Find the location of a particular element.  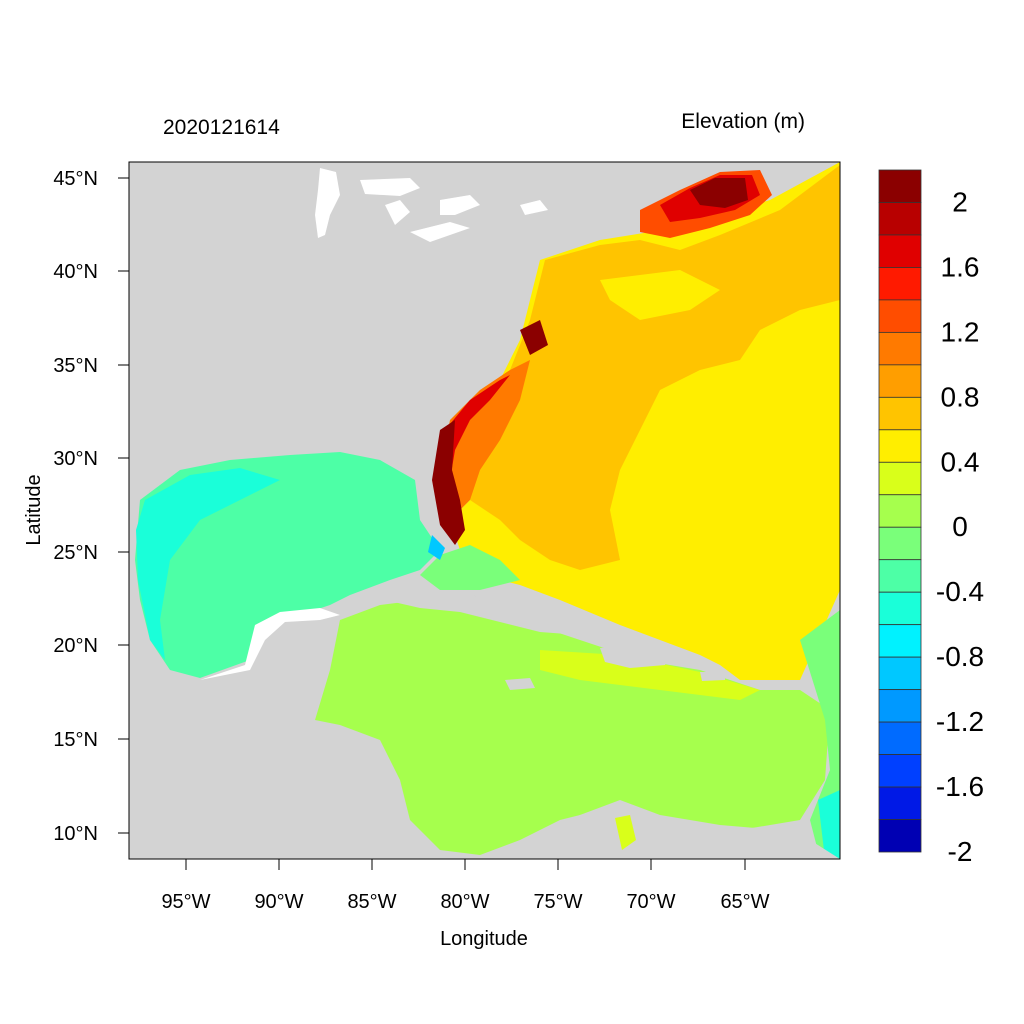

colorbar-label: 1.6 is located at coordinates (960, 266).